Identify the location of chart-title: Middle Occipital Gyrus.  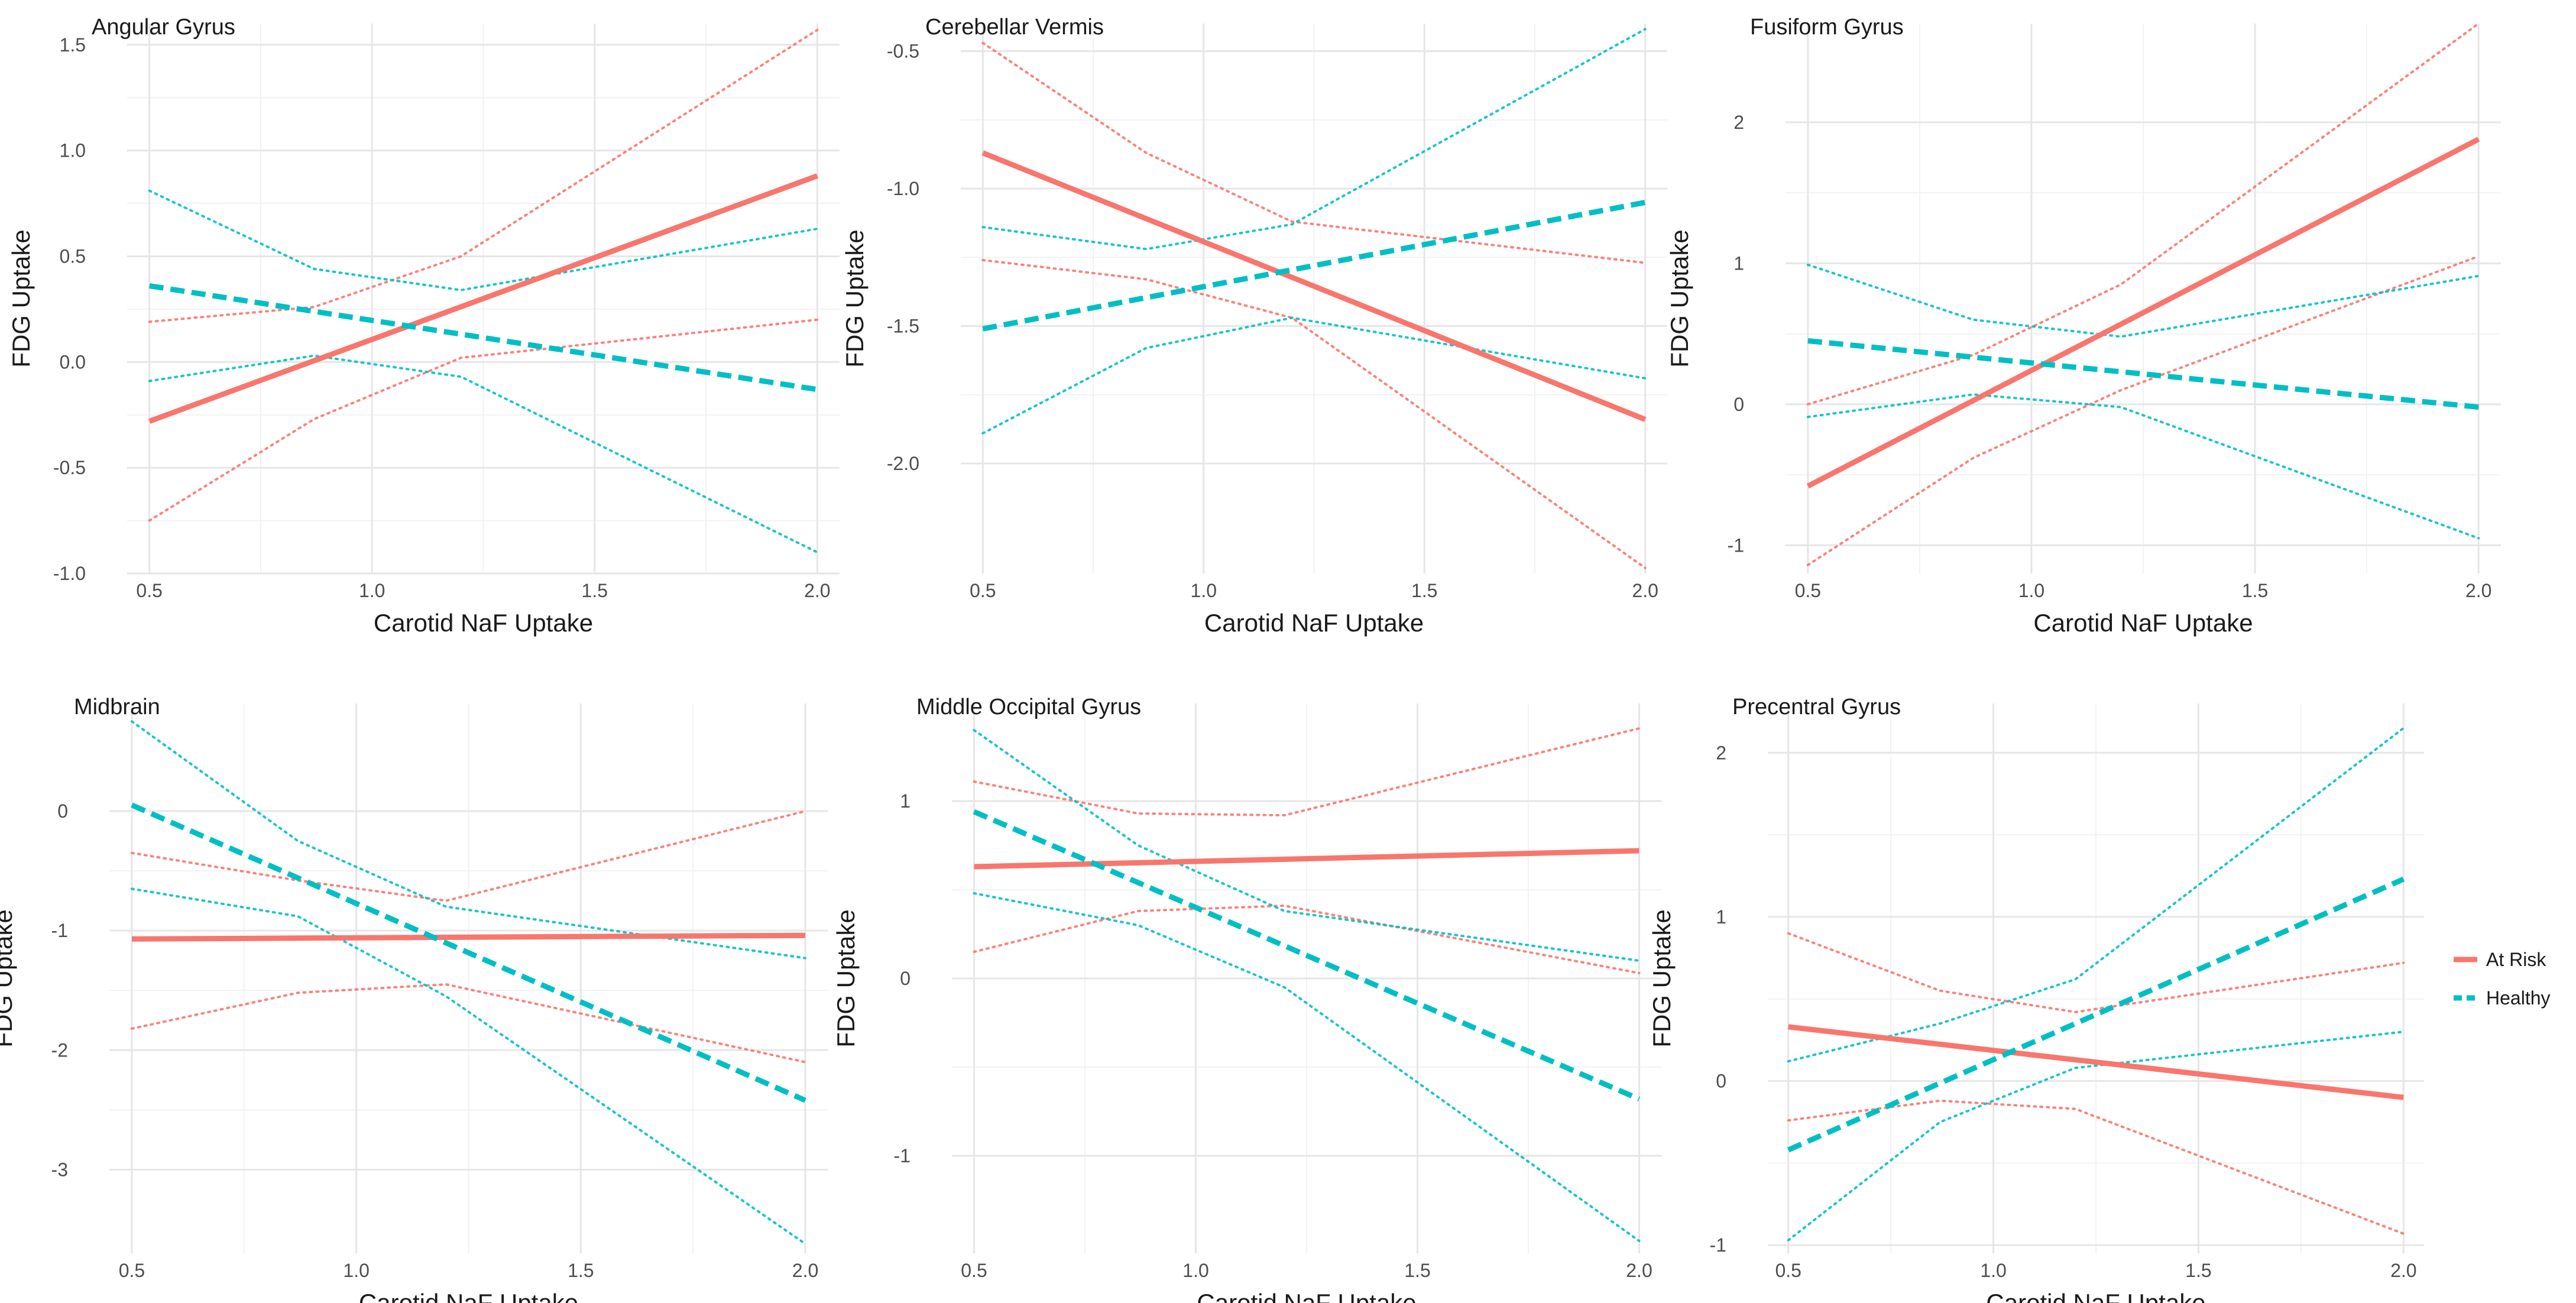
(1028, 707).